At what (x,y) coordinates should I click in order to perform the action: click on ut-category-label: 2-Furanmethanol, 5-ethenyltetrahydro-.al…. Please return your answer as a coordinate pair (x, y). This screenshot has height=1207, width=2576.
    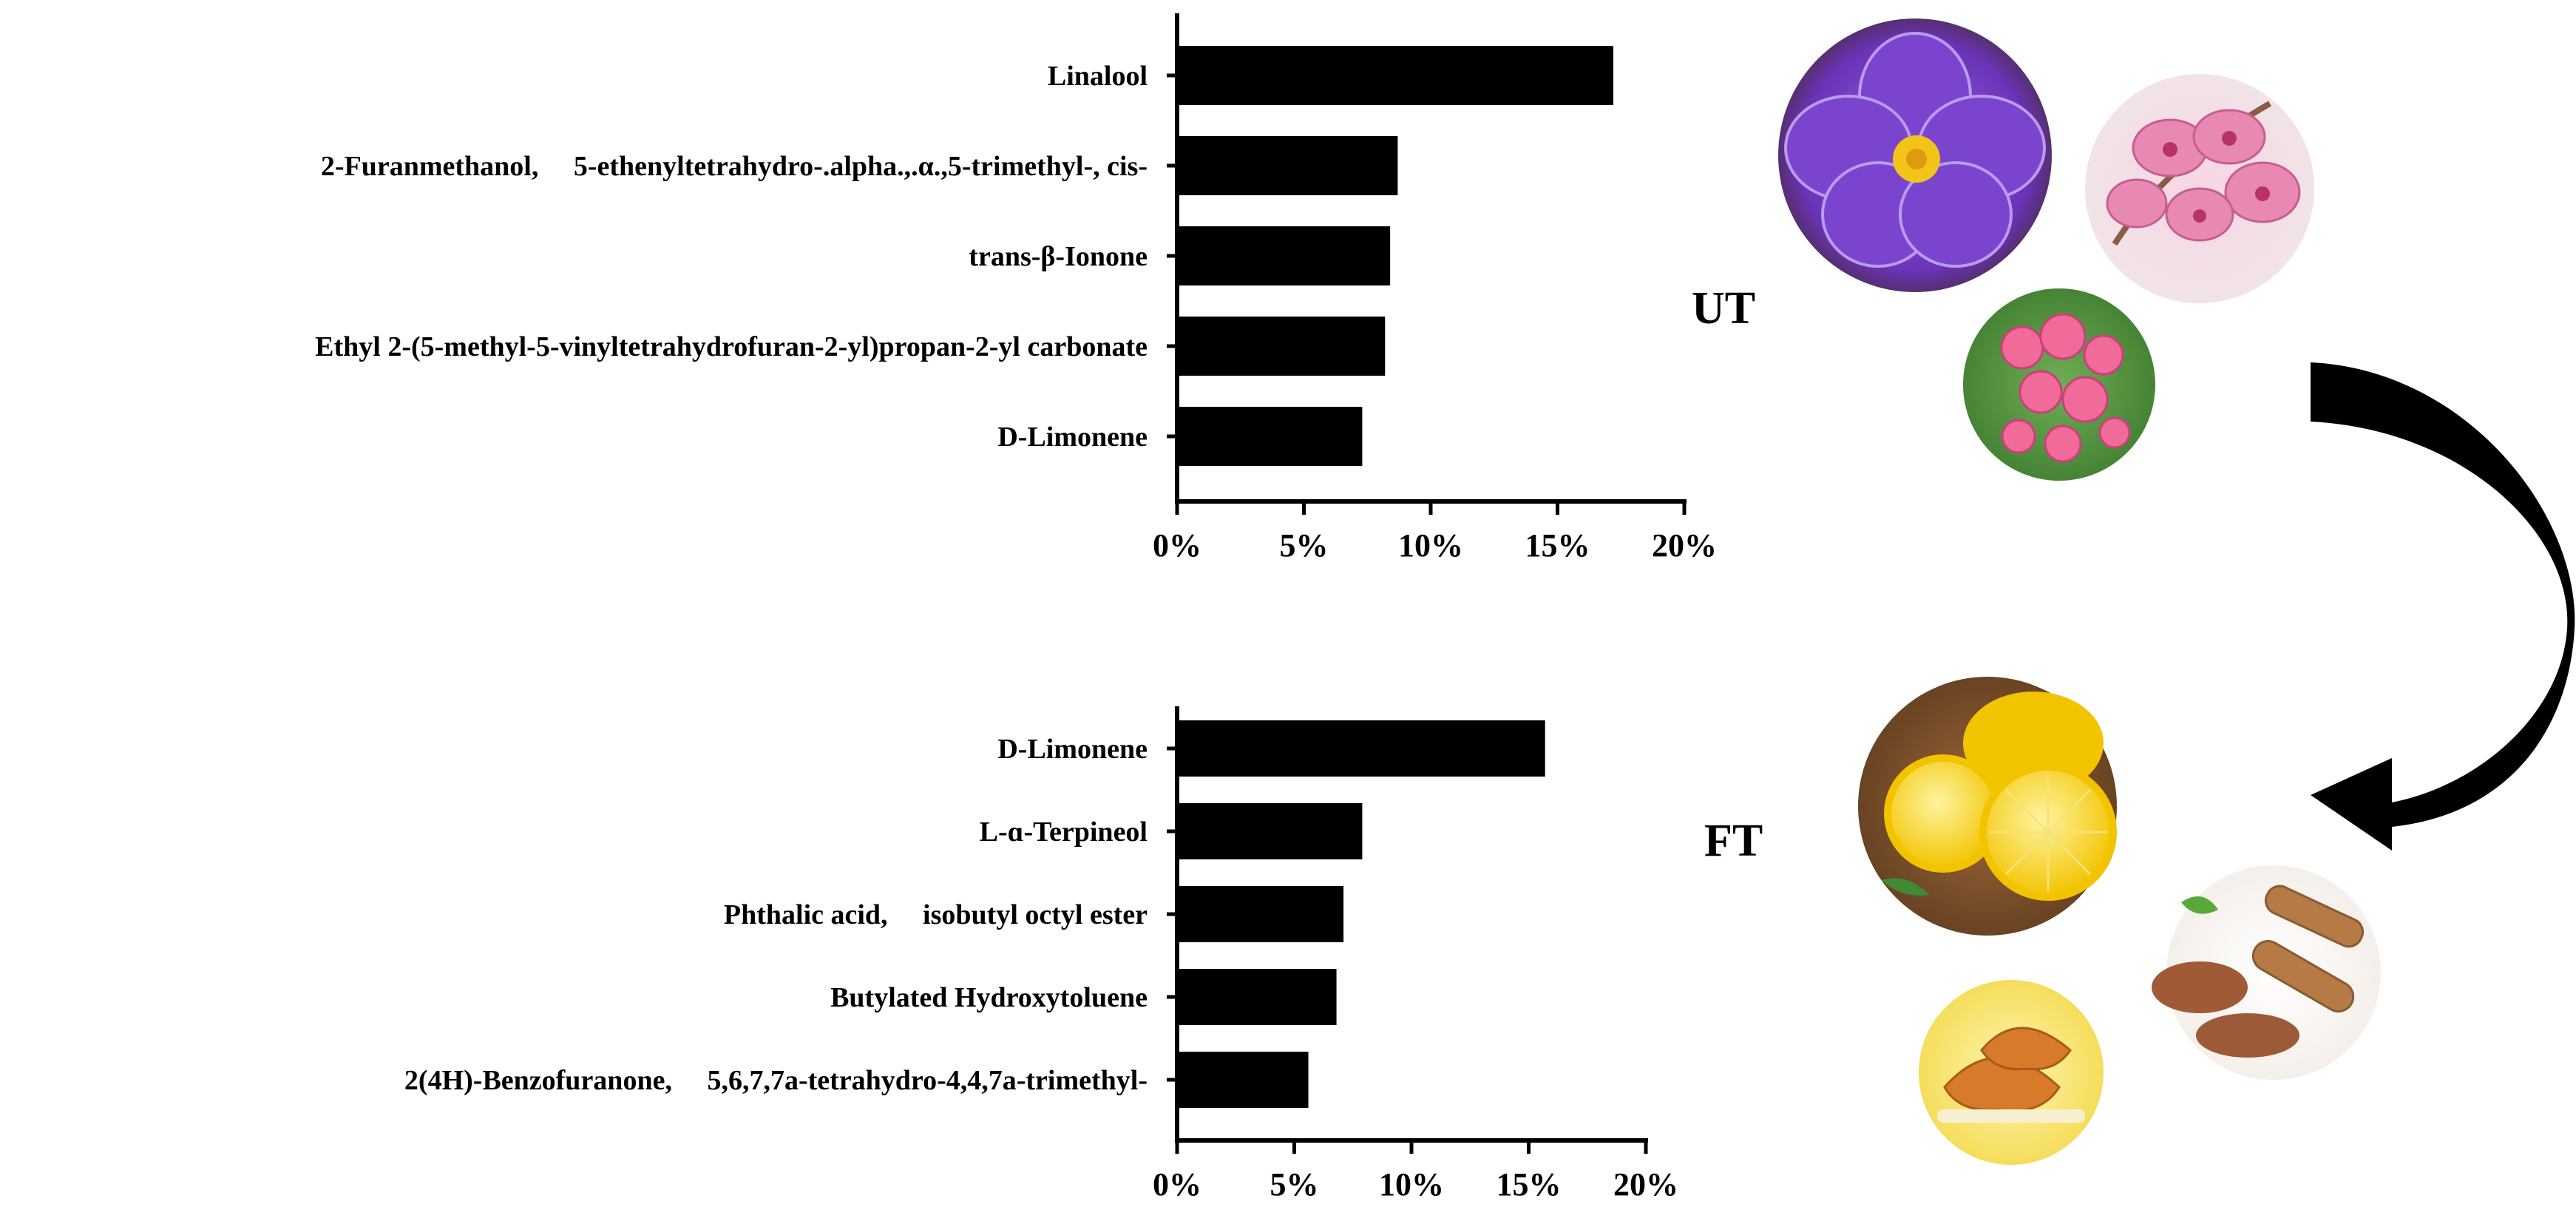
    Looking at the image, I should click on (734, 166).